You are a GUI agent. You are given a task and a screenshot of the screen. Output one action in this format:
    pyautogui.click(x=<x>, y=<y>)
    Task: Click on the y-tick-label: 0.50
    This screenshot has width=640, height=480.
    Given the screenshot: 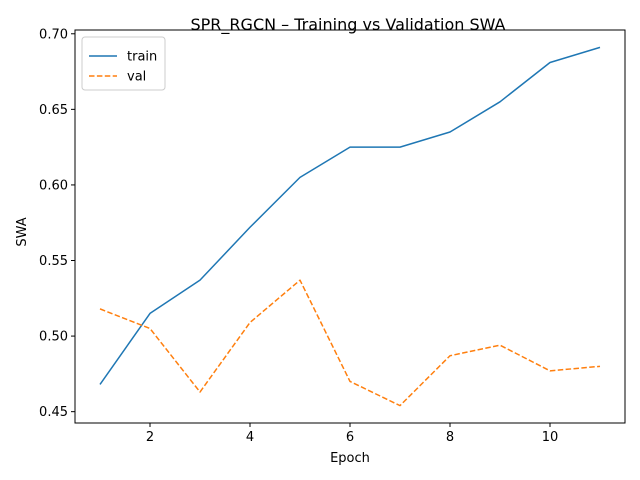 What is the action you would take?
    pyautogui.click(x=53, y=337)
    